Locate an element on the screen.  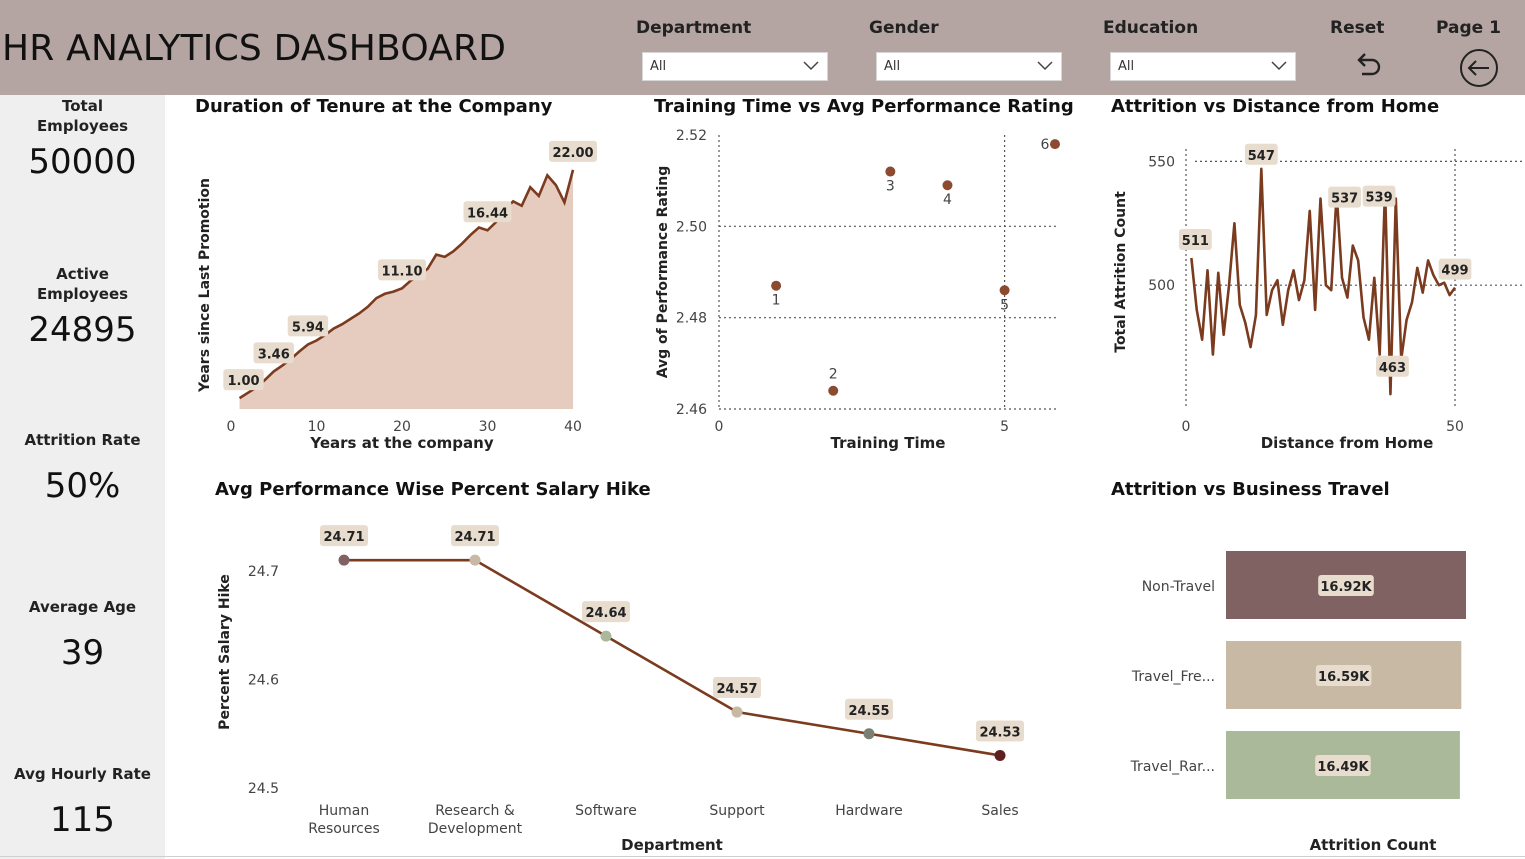
tenure-x-tick: 10 is located at coordinates (317, 427).